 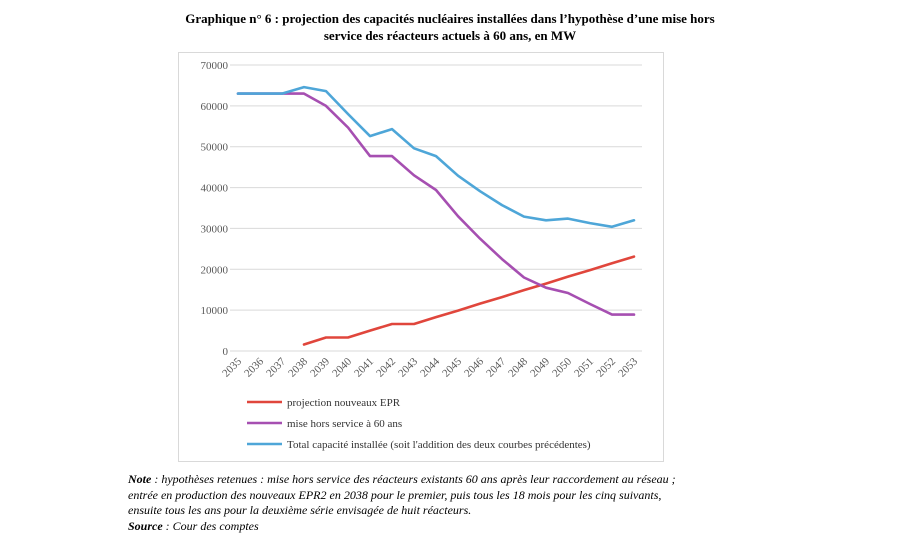 What do you see at coordinates (215, 148) in the screenshot?
I see `y-tick-label: 50000` at bounding box center [215, 148].